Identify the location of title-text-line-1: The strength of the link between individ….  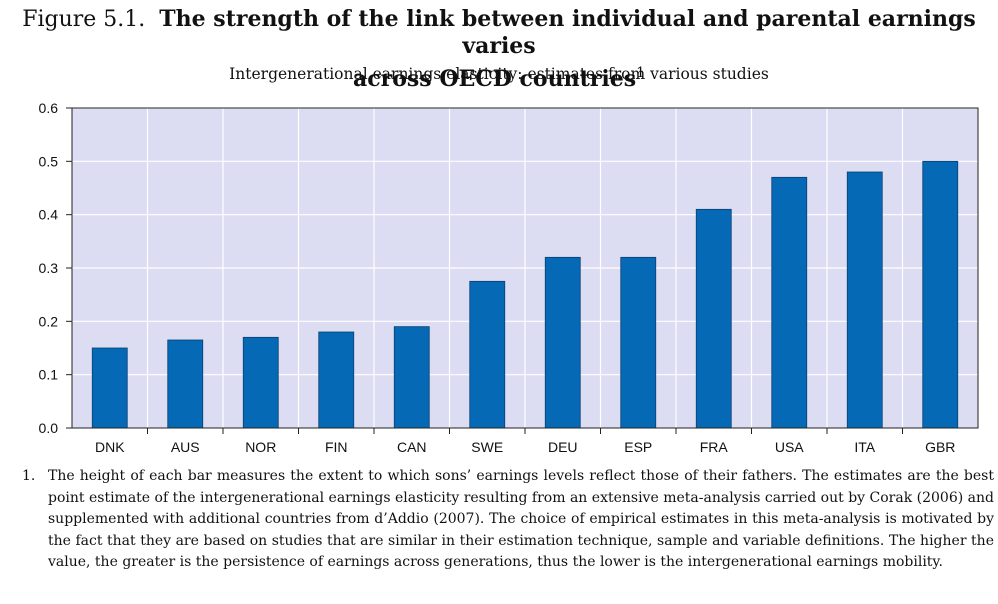
(567, 32).